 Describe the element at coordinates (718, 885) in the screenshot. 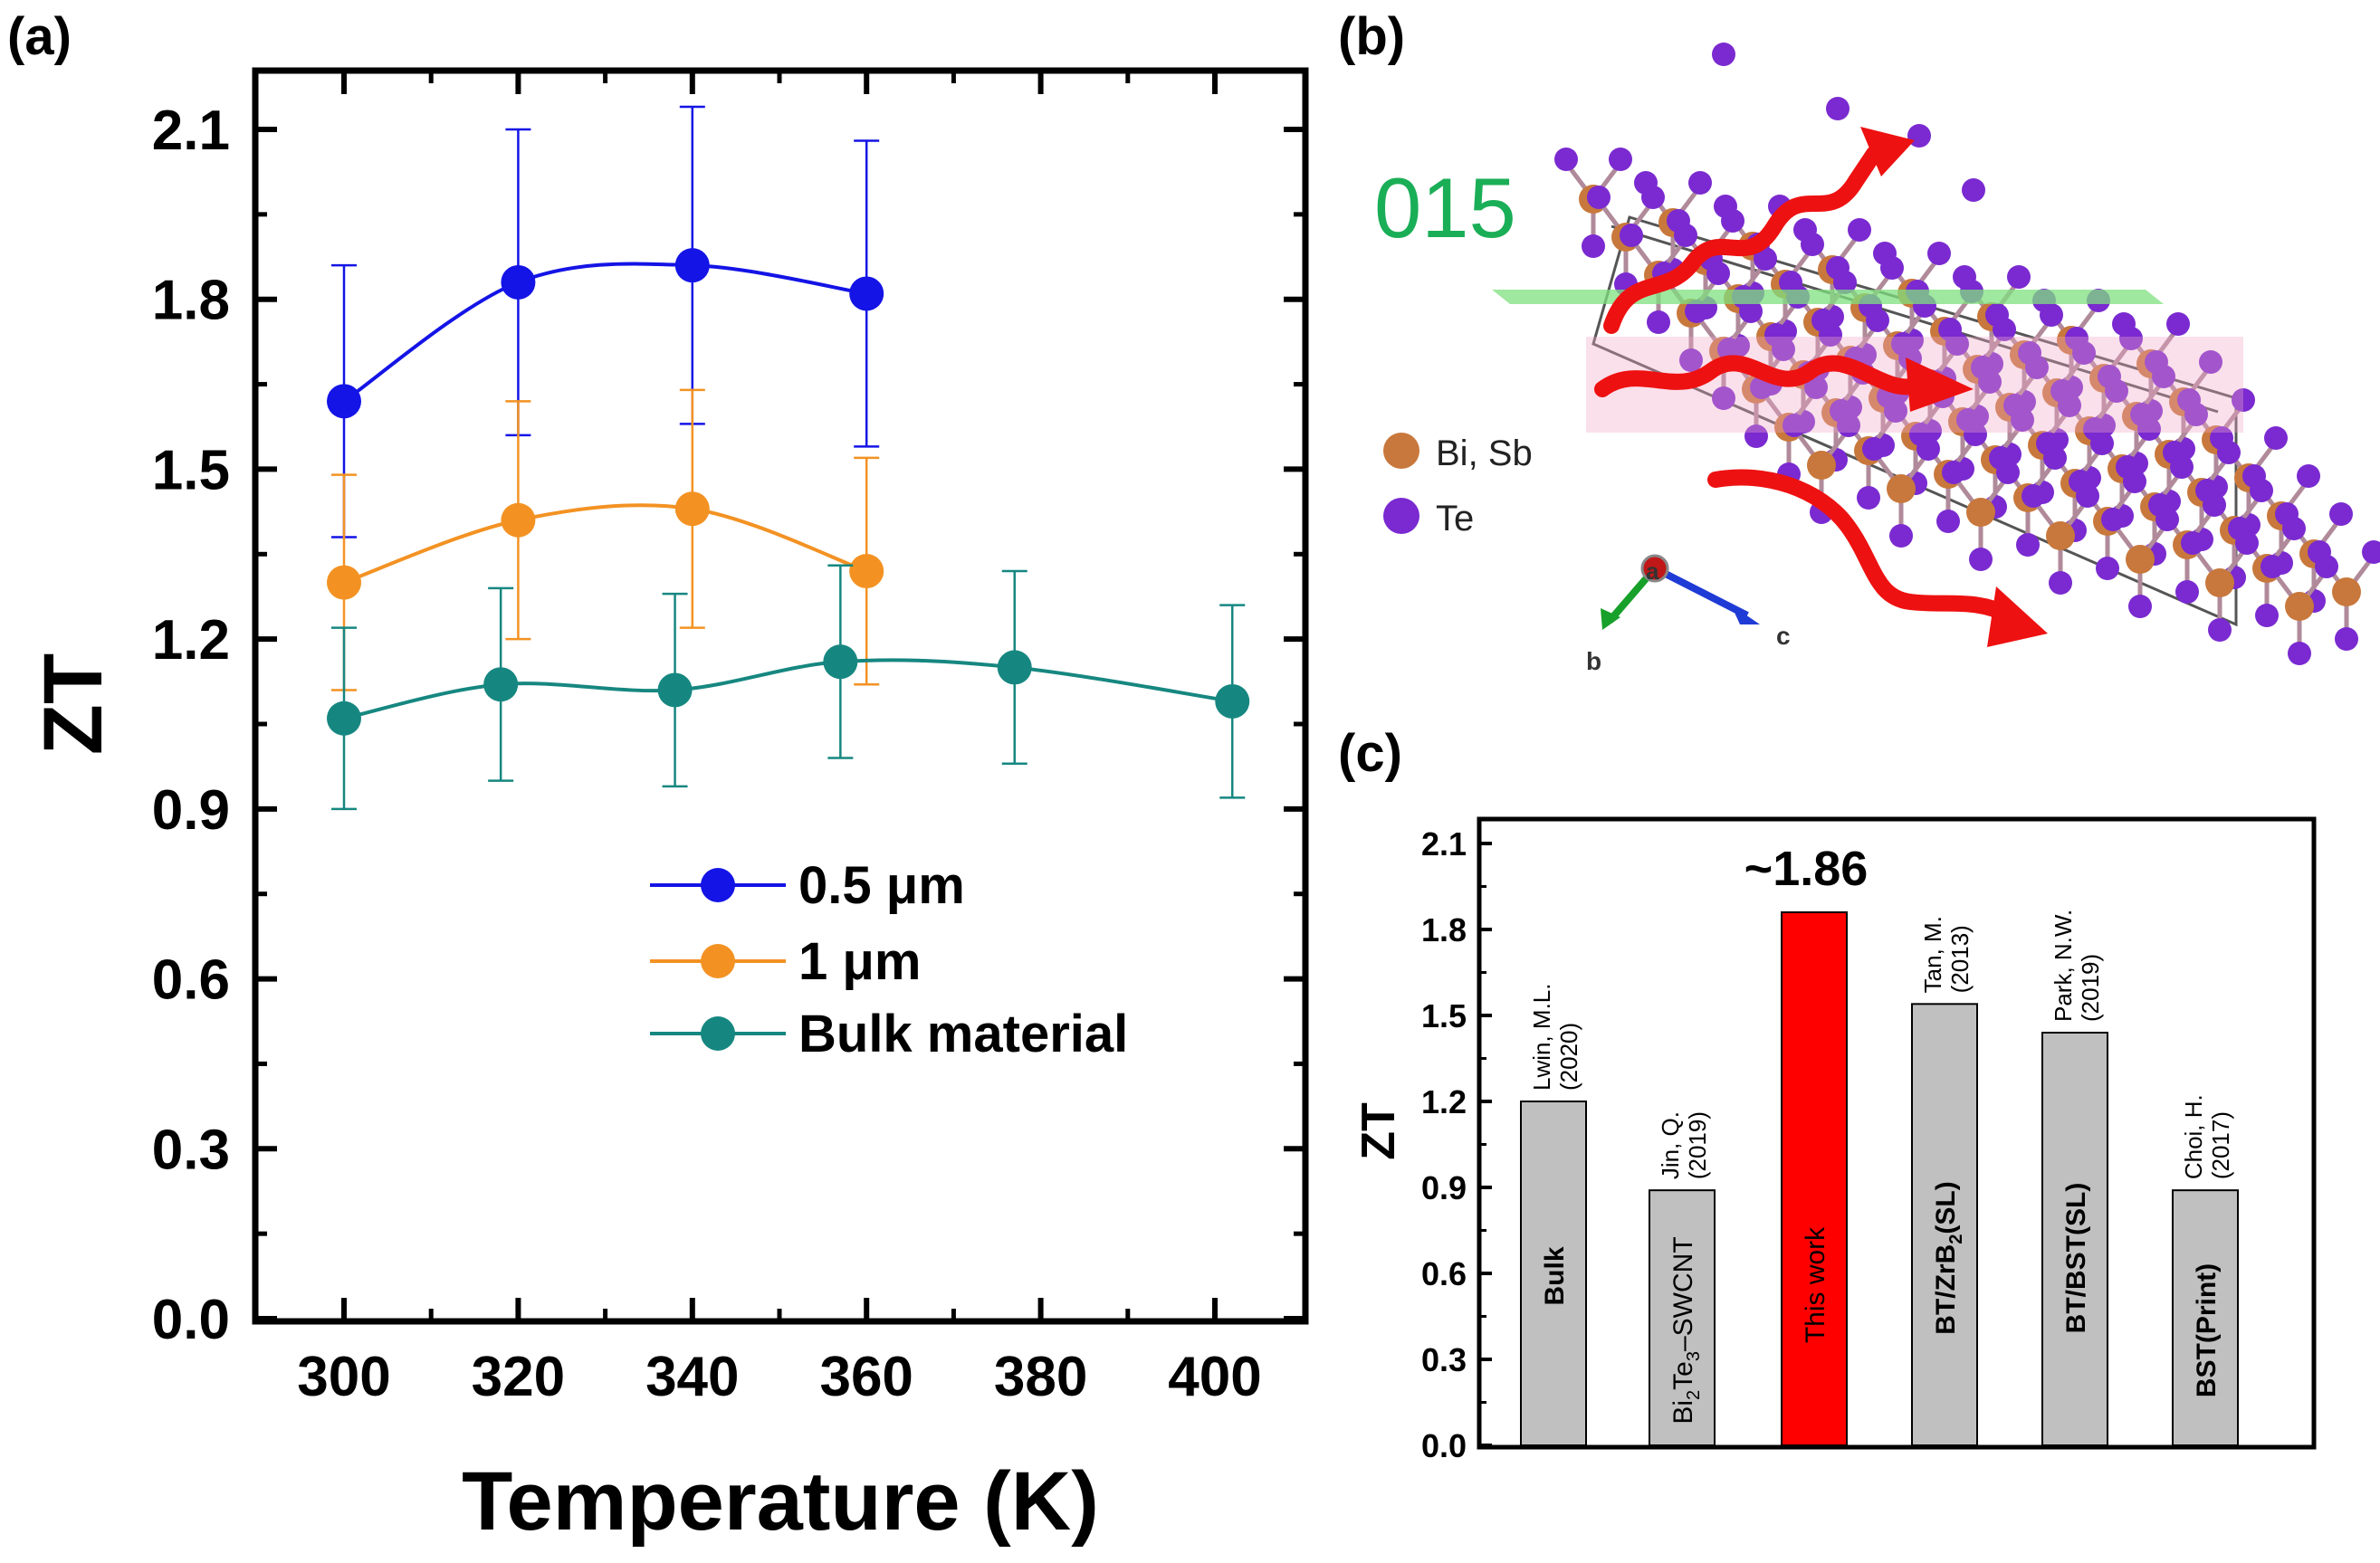

I see `legend-marker` at that location.